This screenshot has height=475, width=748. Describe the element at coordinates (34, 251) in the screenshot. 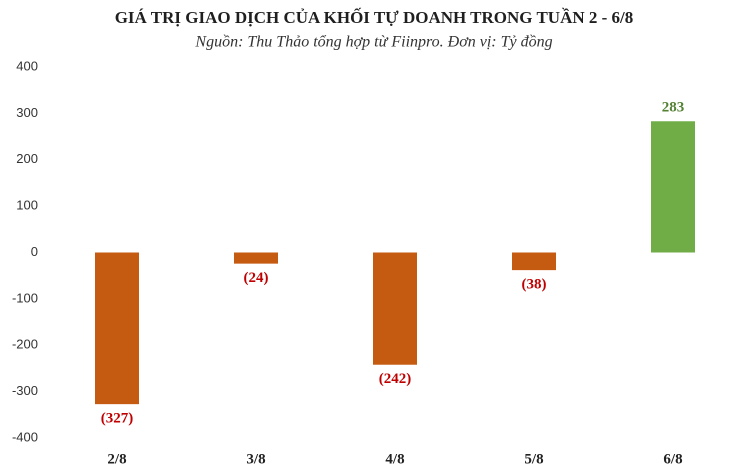

I see `y-tick-label: 0` at that location.